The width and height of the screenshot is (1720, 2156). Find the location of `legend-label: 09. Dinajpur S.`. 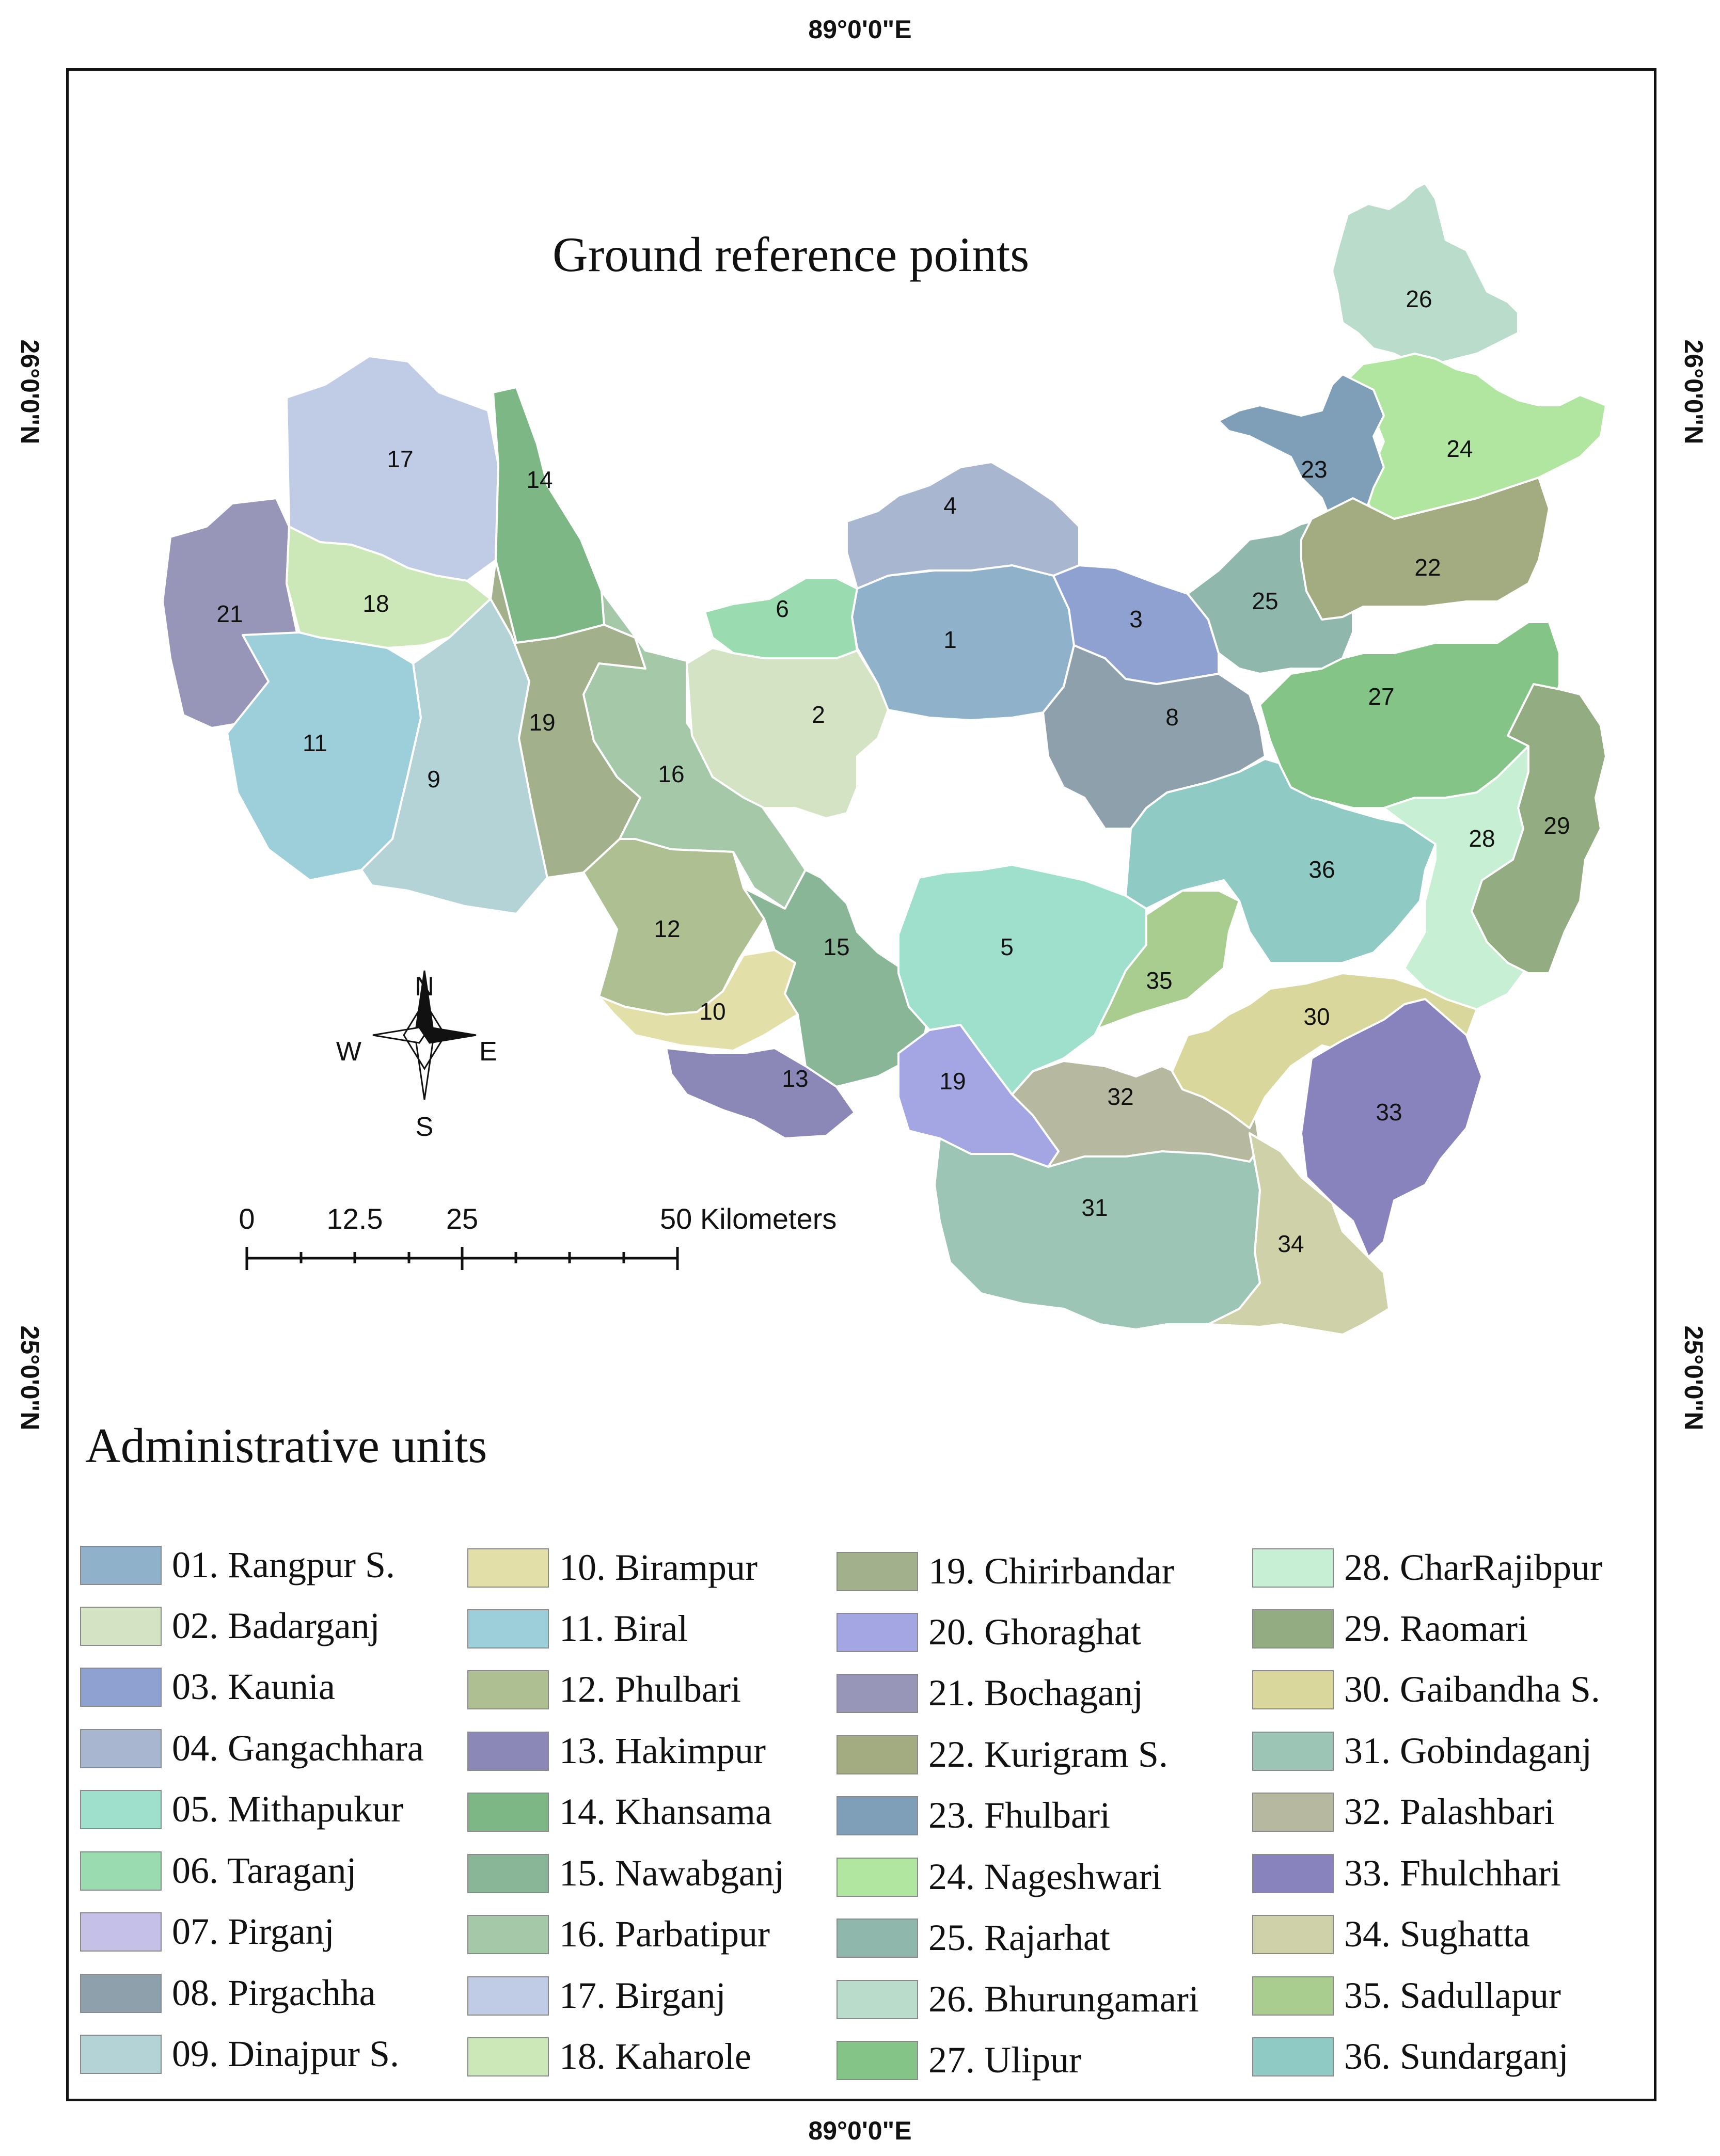

legend-label: 09. Dinajpur S. is located at coordinates (286, 2053).